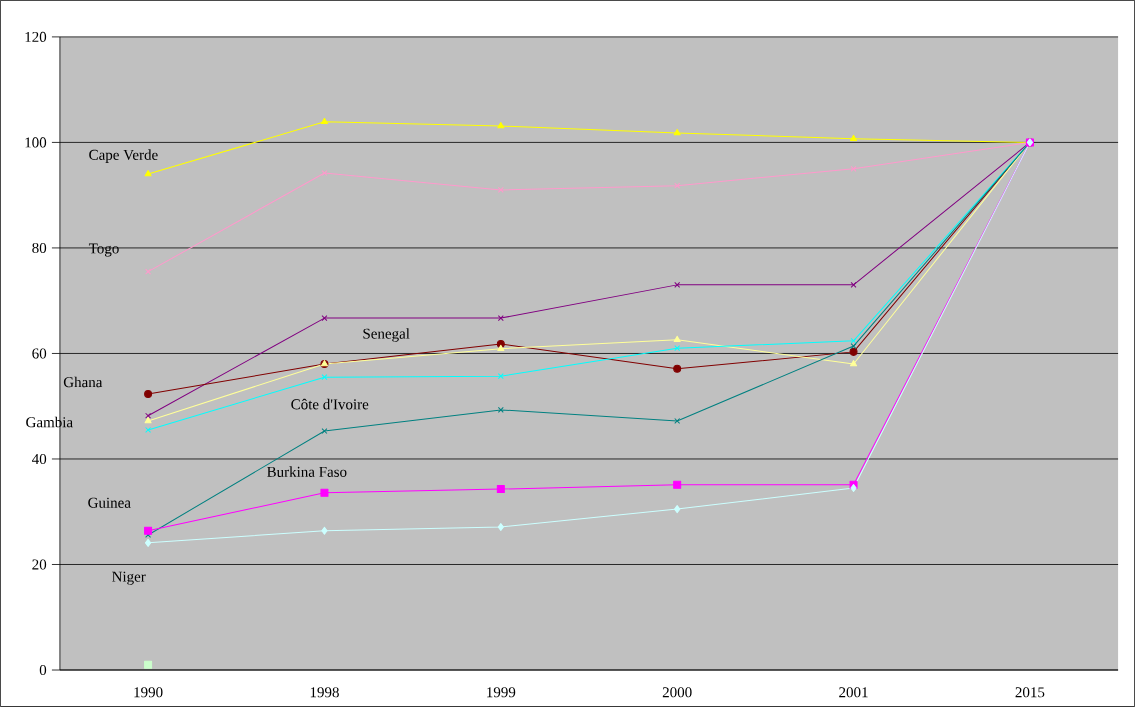  I want to click on y-tick-label: 120, so click(36, 36).